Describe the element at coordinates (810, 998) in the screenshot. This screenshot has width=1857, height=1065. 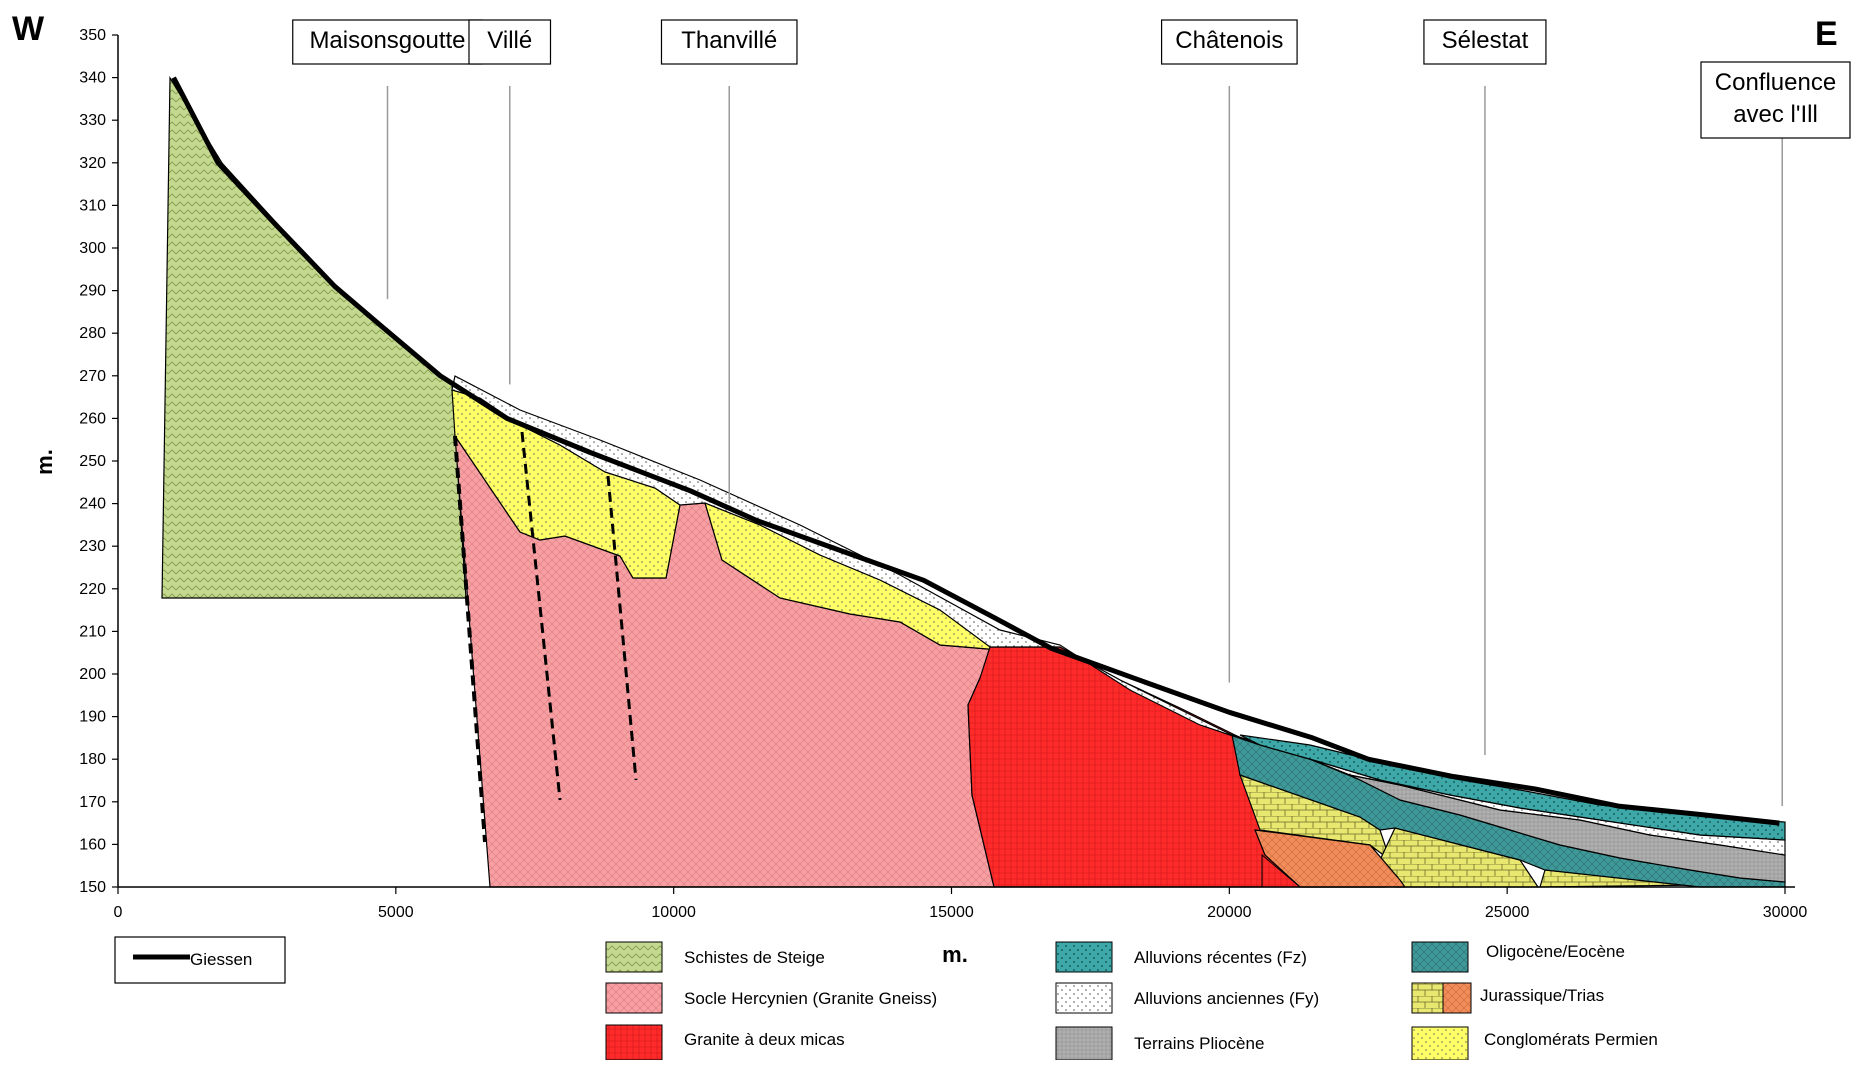
I see `legend-label-socle: Socle Hercynien (Granite Gneiss)` at that location.